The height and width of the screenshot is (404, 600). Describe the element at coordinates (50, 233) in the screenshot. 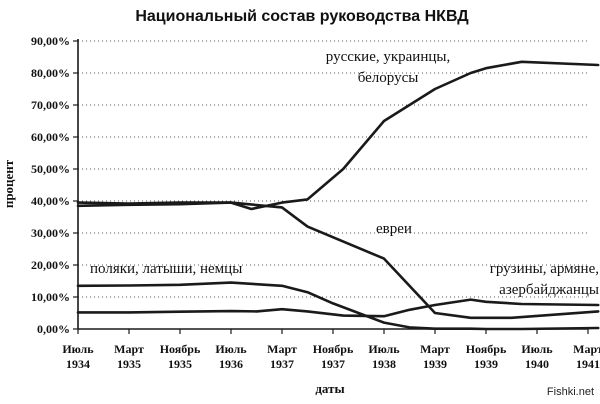

I see `y-tick-label: 30,00%` at that location.